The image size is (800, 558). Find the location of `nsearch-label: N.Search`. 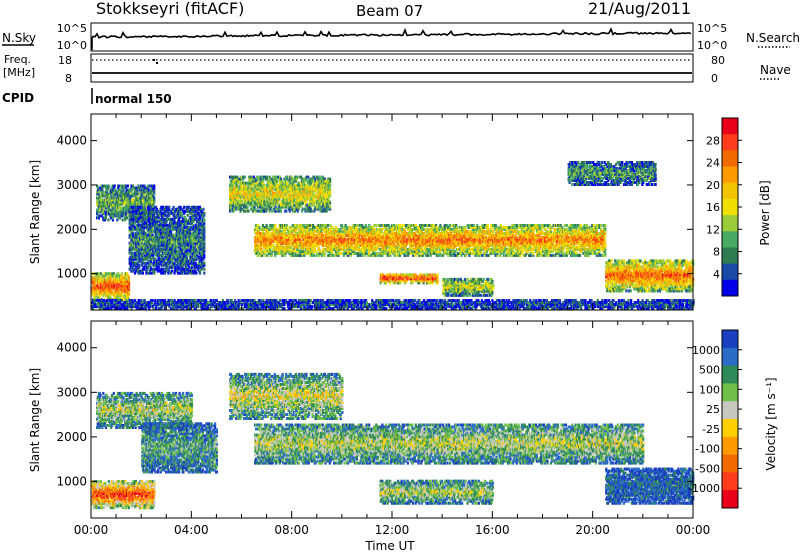

nsearch-label: N.Search is located at coordinates (773, 38).